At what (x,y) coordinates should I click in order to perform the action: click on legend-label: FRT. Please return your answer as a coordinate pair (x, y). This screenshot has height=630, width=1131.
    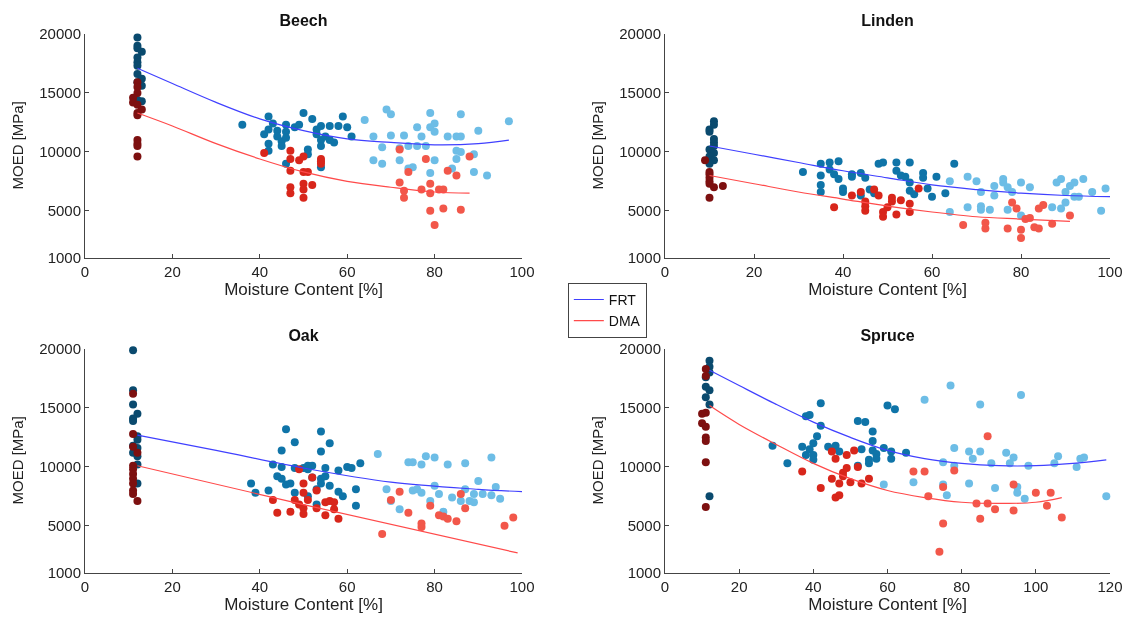
    Looking at the image, I should click on (622, 299).